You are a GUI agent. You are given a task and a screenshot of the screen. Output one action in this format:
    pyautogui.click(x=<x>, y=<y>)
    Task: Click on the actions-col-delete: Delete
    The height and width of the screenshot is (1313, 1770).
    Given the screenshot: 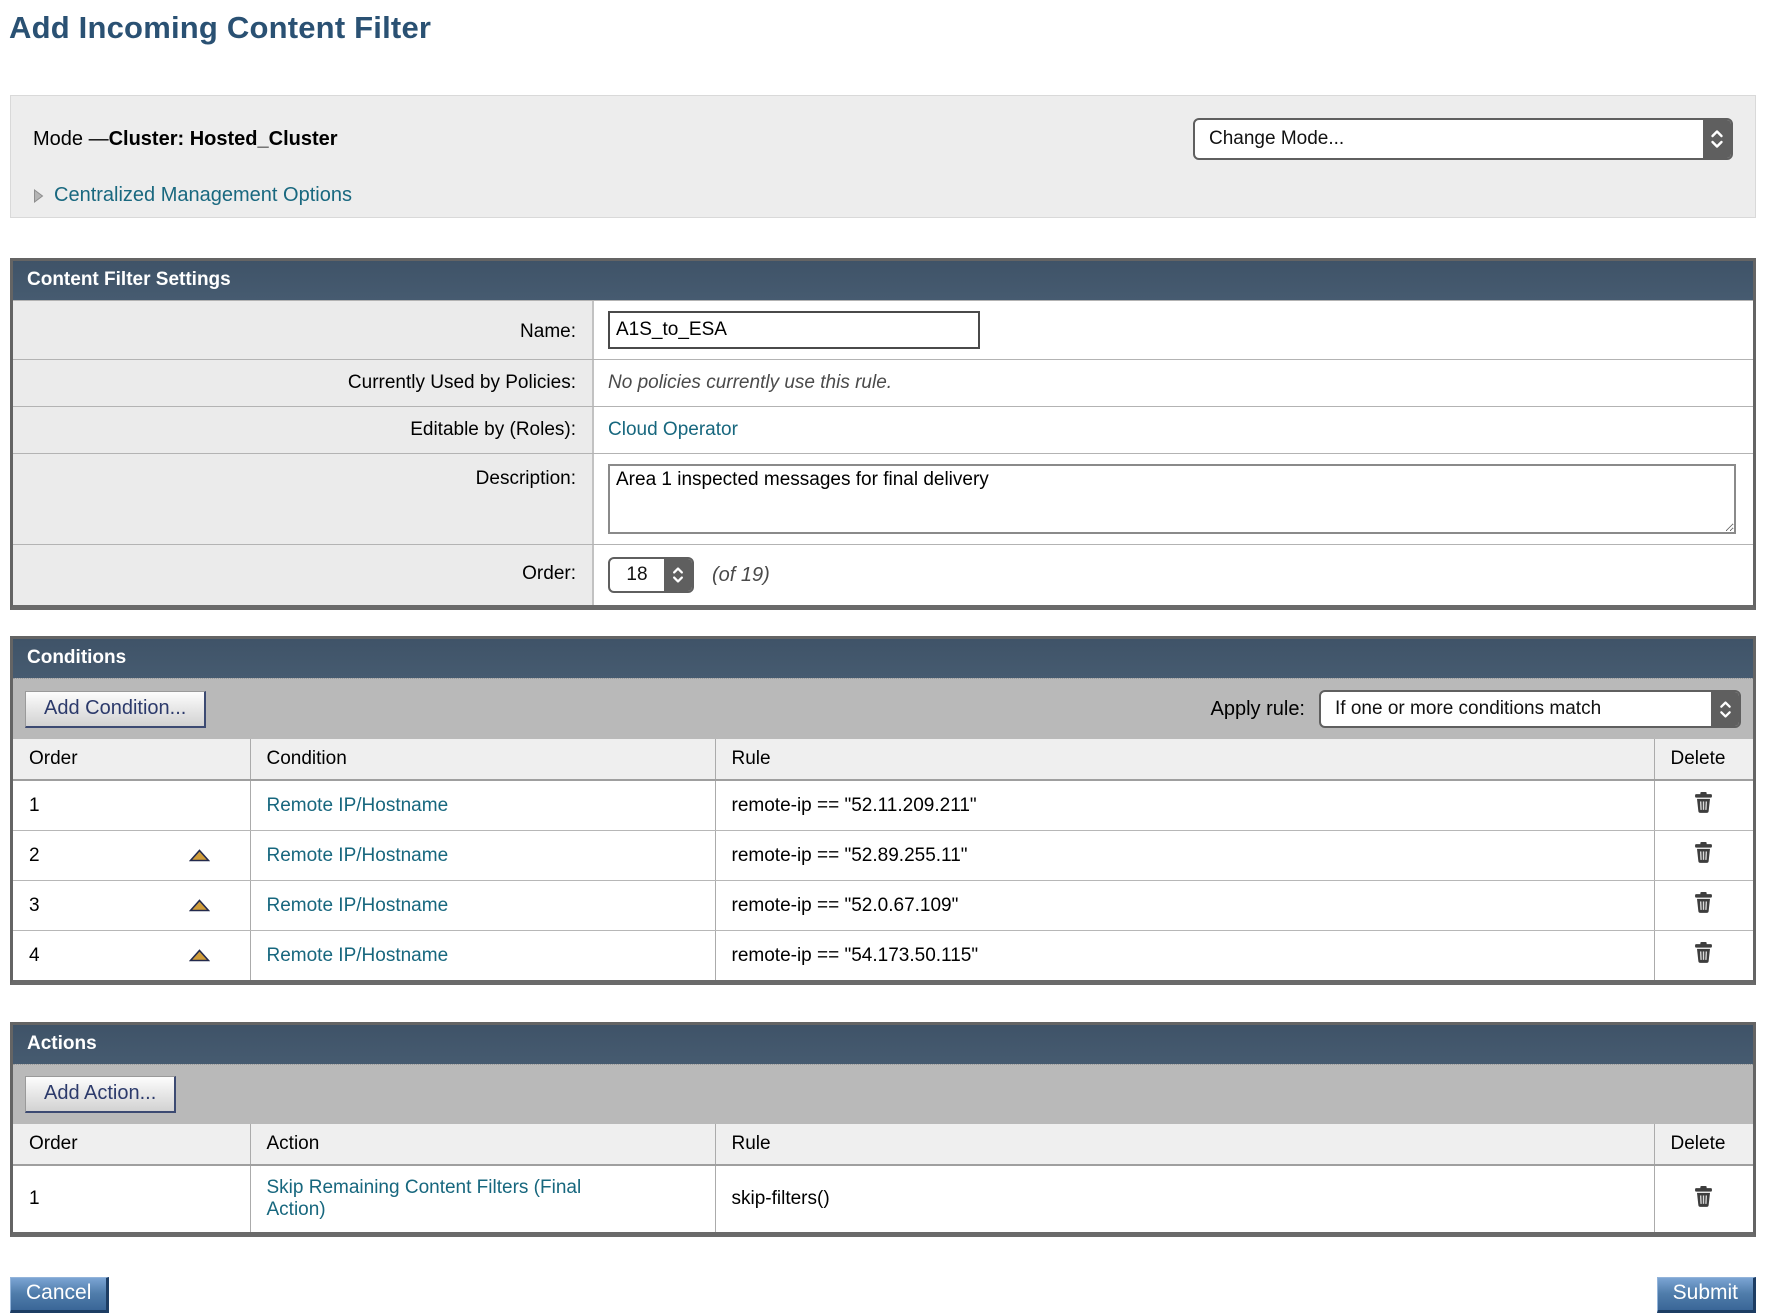 What is the action you would take?
    pyautogui.click(x=1703, y=1144)
    